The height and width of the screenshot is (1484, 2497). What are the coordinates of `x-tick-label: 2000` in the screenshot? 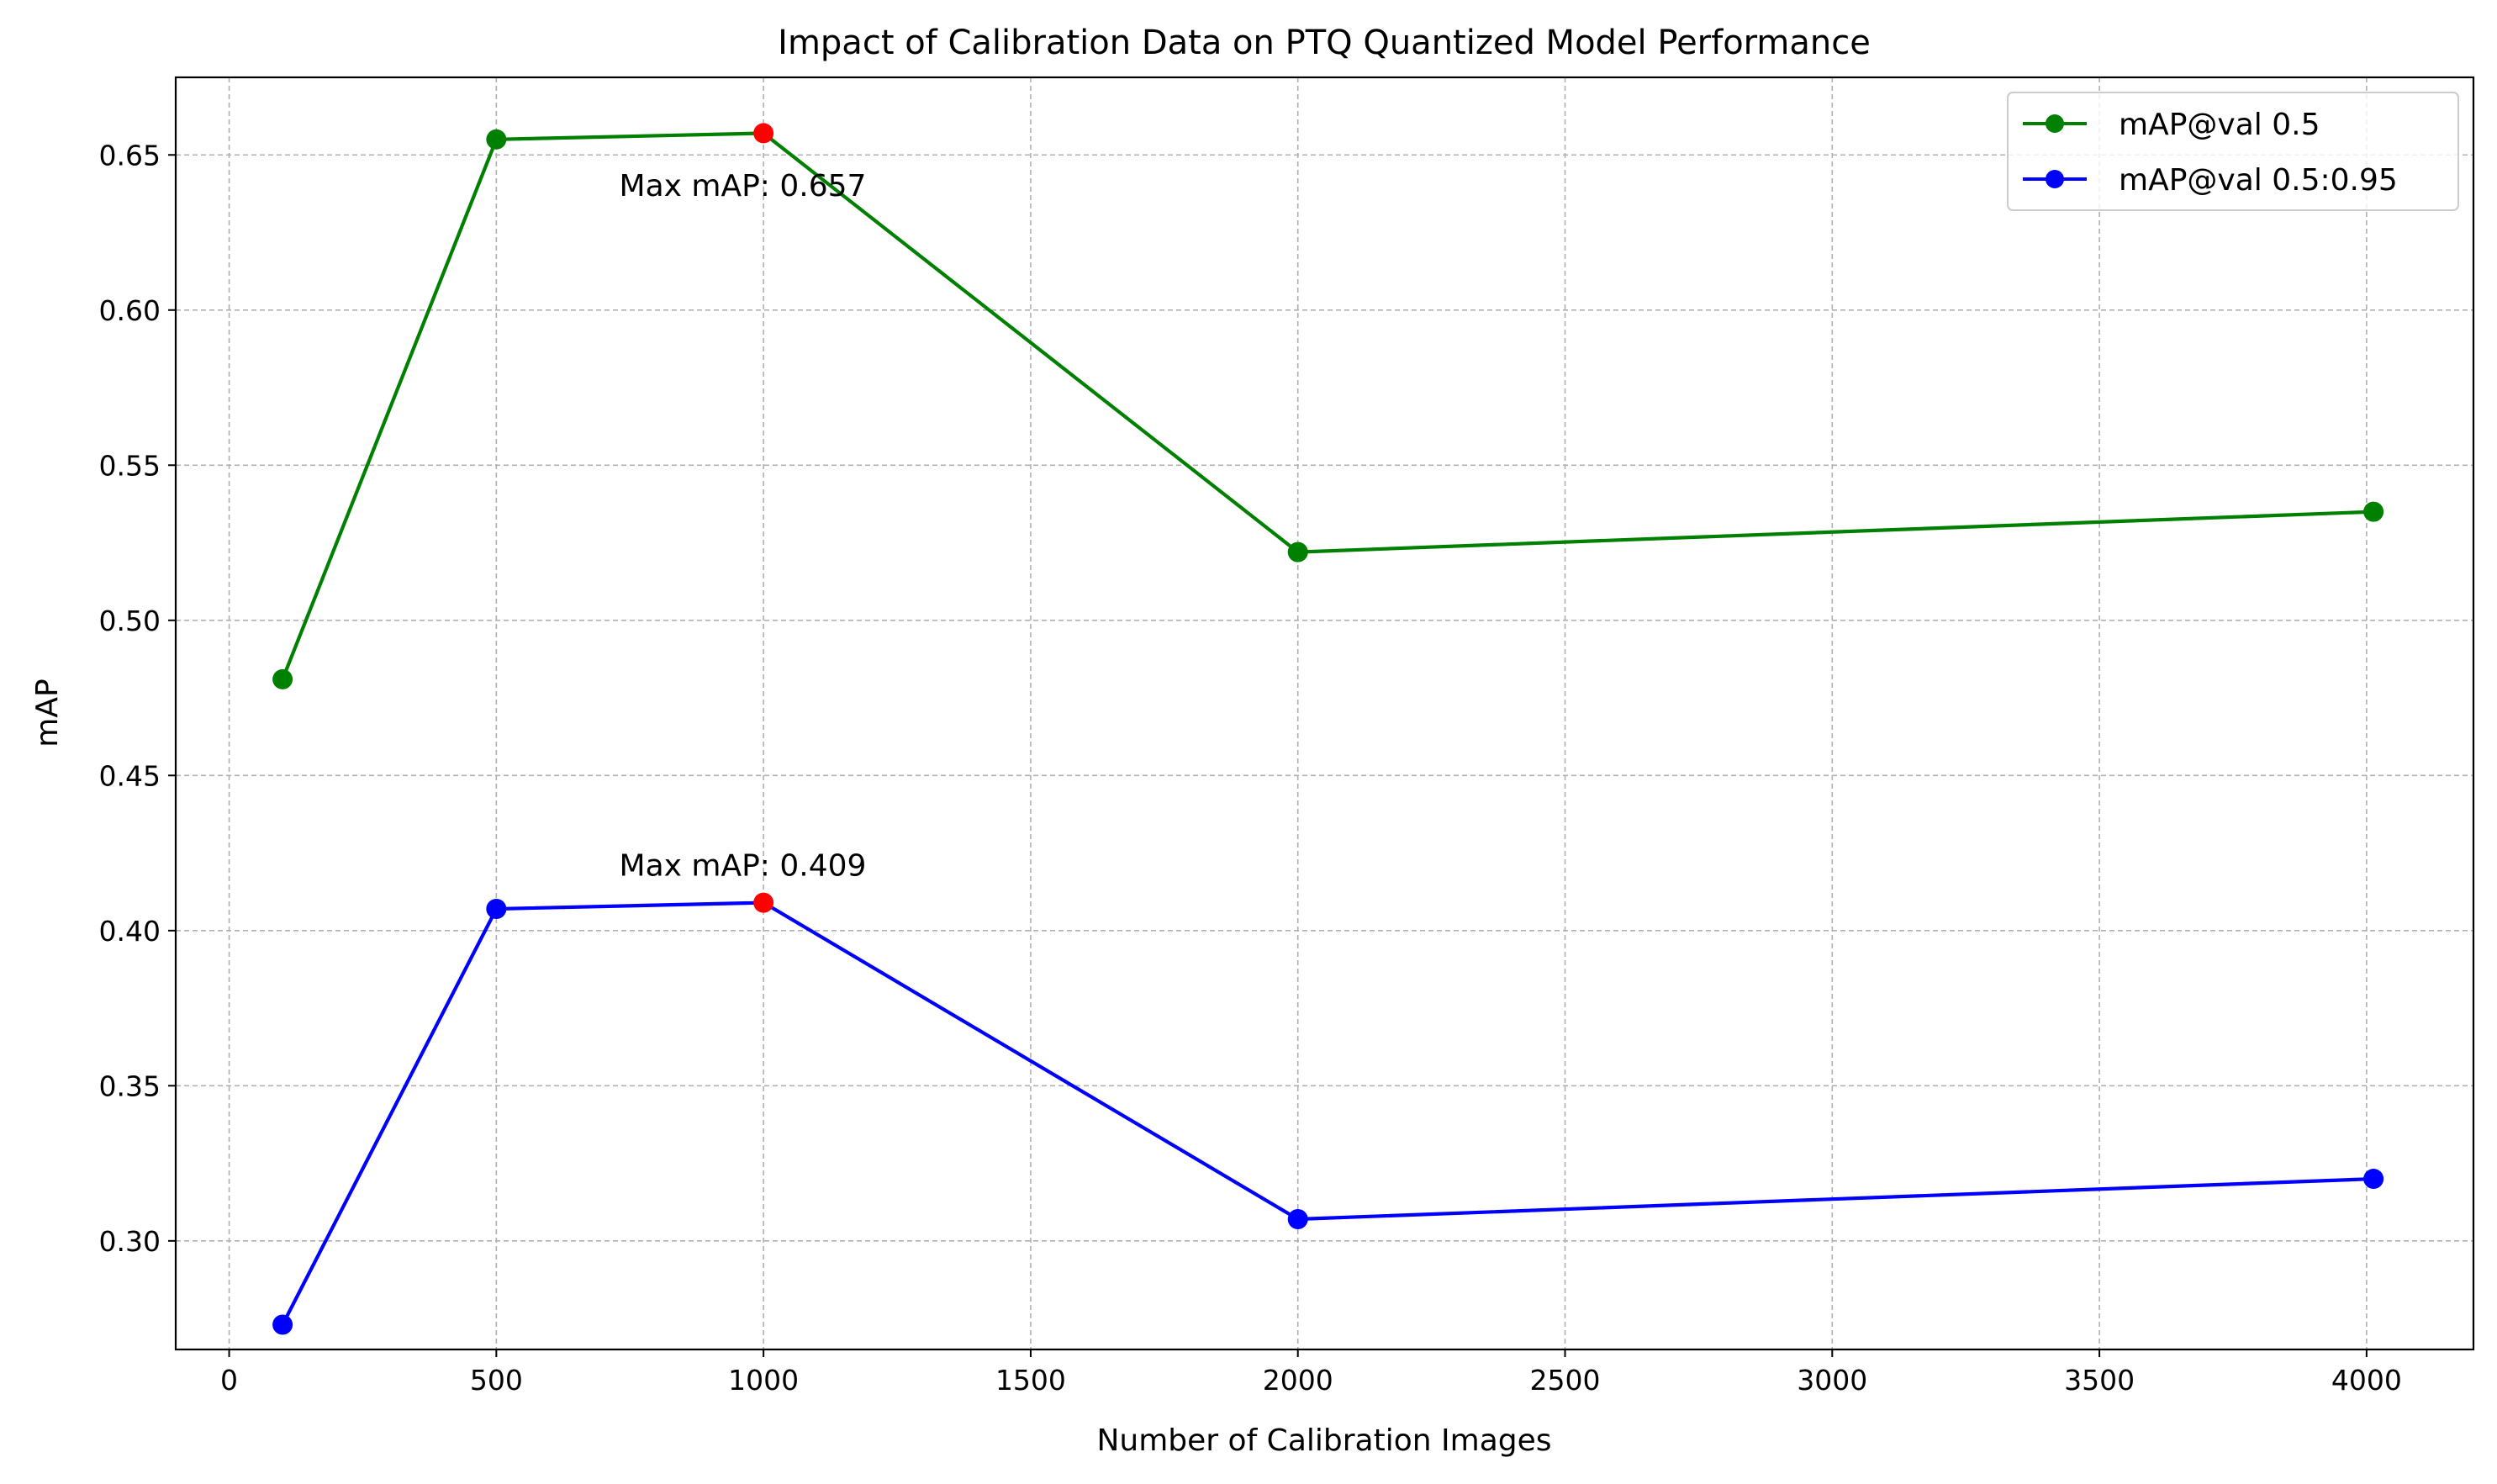 It's located at (1298, 1380).